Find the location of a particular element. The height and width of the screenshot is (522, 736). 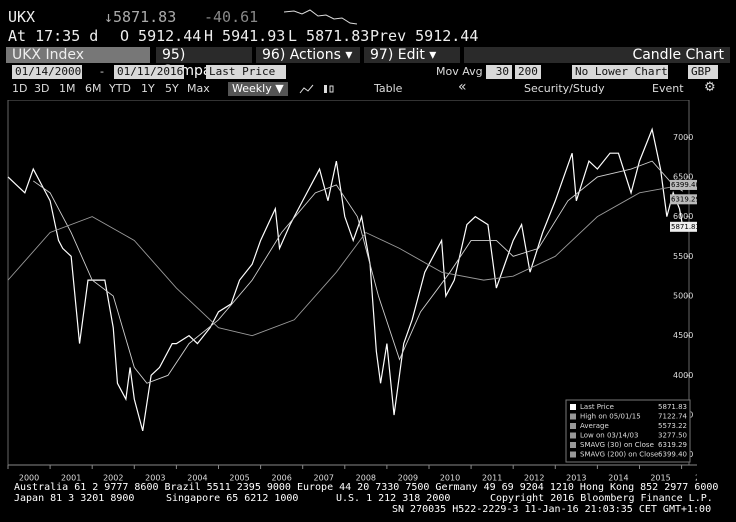

lower-chart: No Lower Chart is located at coordinates (620, 72).